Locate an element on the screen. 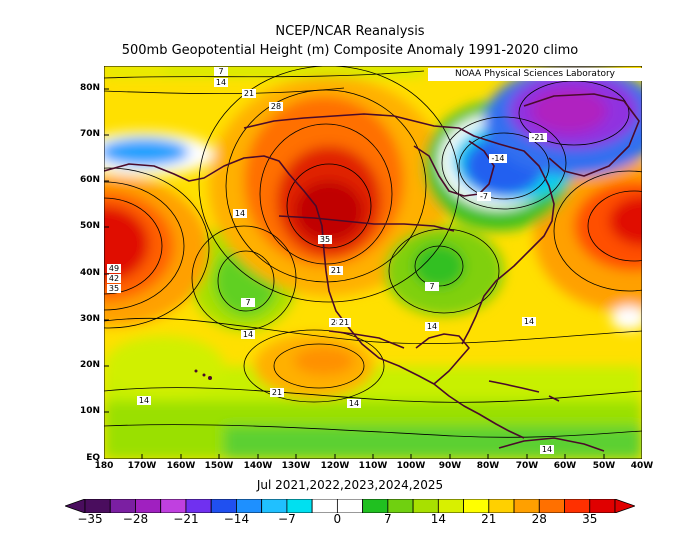  contour-label: -14 is located at coordinates (497, 158).